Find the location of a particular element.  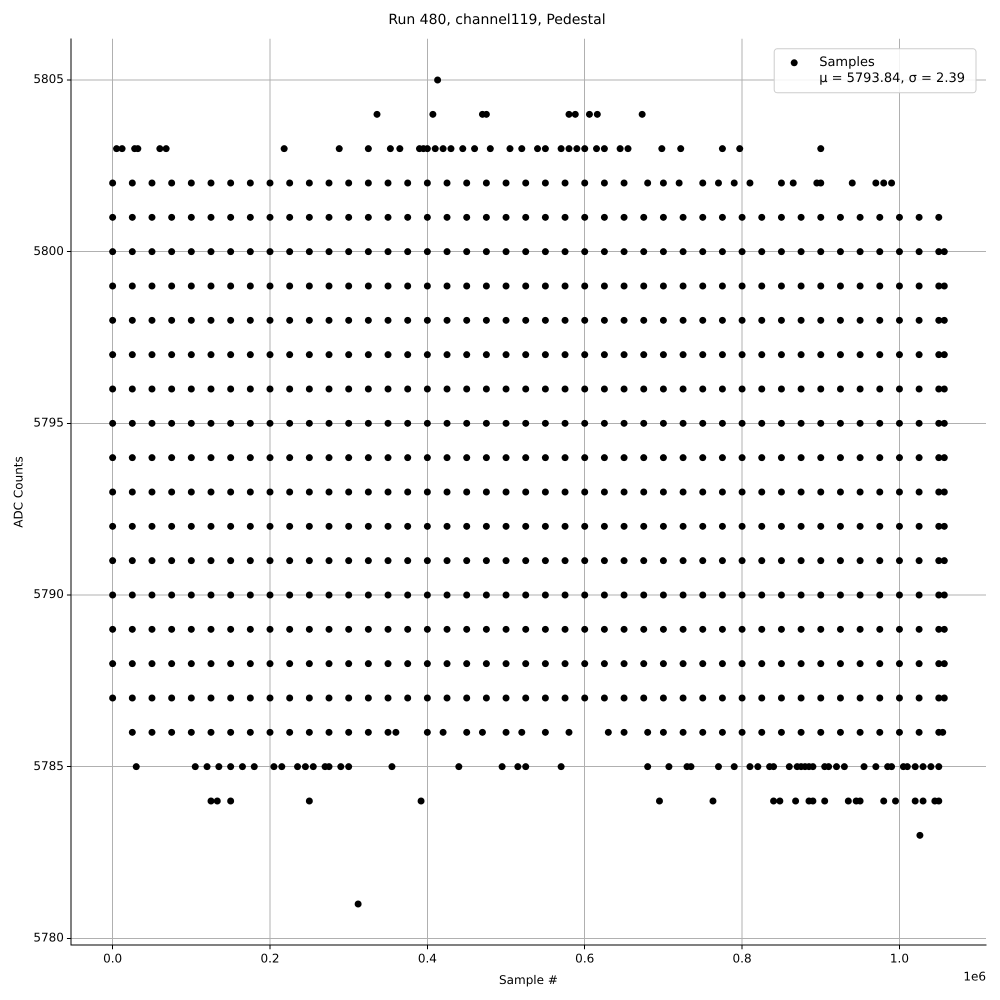

legend-label: Samples μ = 5793.84, σ = 2.39 is located at coordinates (892, 70).